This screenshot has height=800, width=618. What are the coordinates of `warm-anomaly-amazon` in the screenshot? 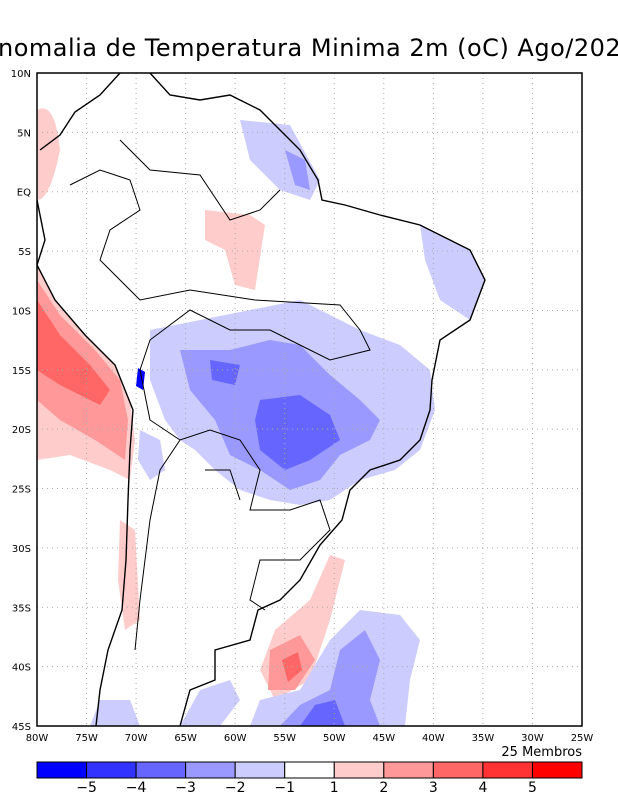 It's located at (235, 250).